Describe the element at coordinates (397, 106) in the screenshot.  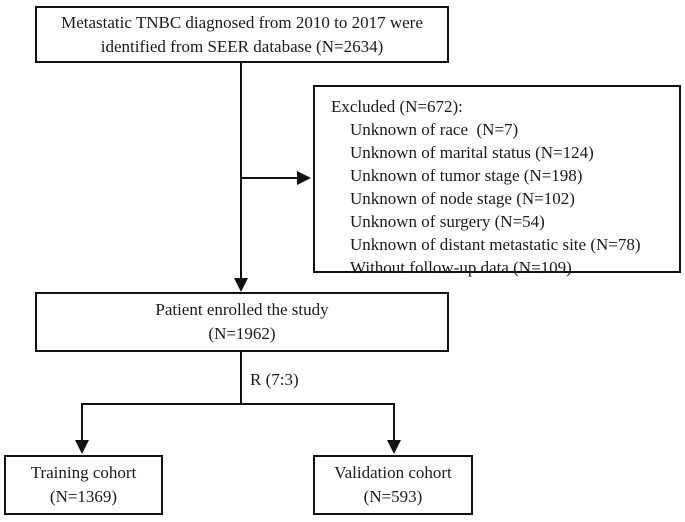
I see `excluded-header: Excluded (N=672):` at that location.